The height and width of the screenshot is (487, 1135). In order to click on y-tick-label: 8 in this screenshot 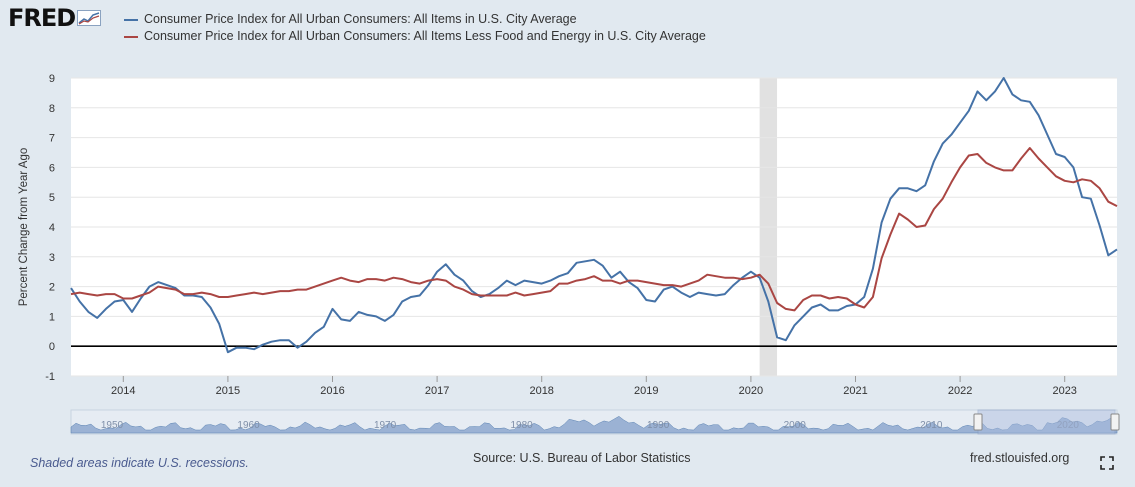, I will do `click(52, 109)`.